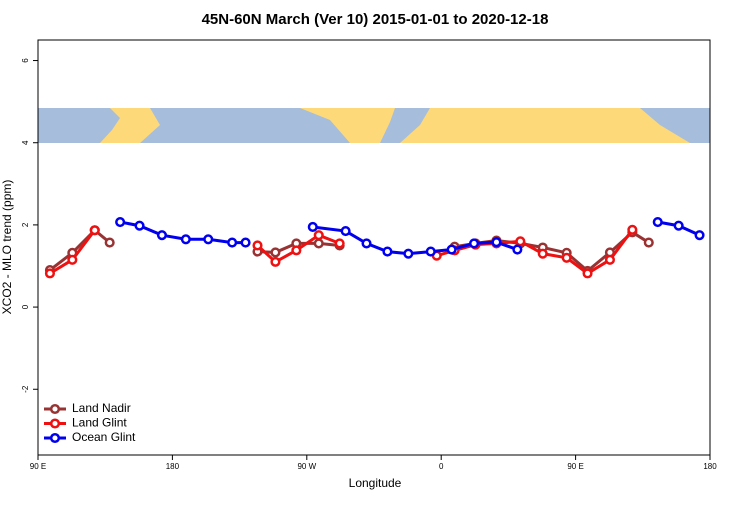  What do you see at coordinates (25, 224) in the screenshot?
I see `y-tick-label: 2` at bounding box center [25, 224].